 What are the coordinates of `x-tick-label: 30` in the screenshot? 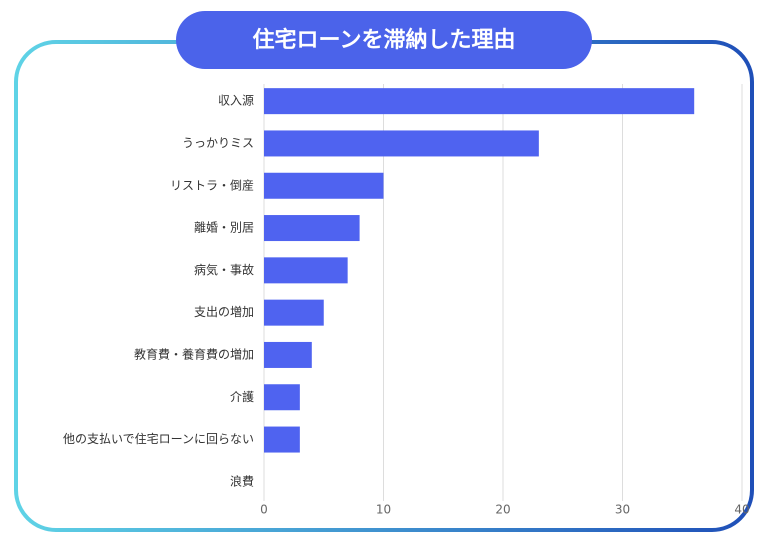 It's located at (622, 510).